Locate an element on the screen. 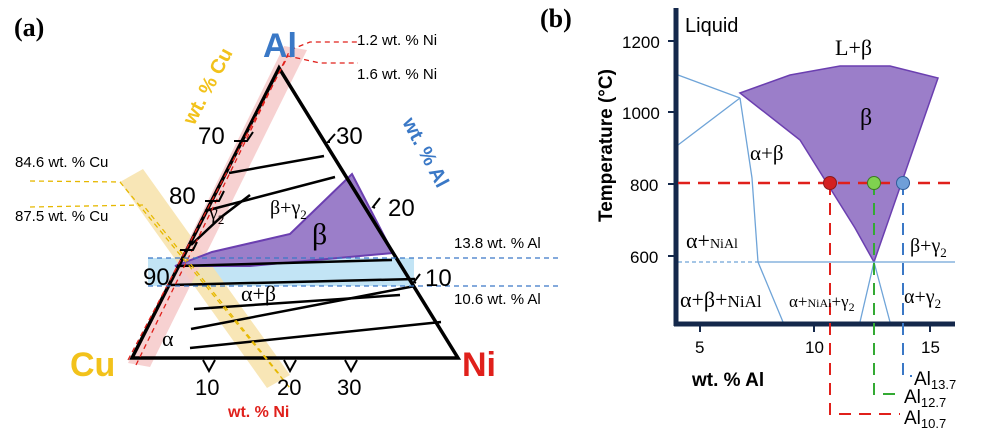 The height and width of the screenshot is (431, 988). al-line-1-label: 13.8 wt. % Al is located at coordinates (497, 243).